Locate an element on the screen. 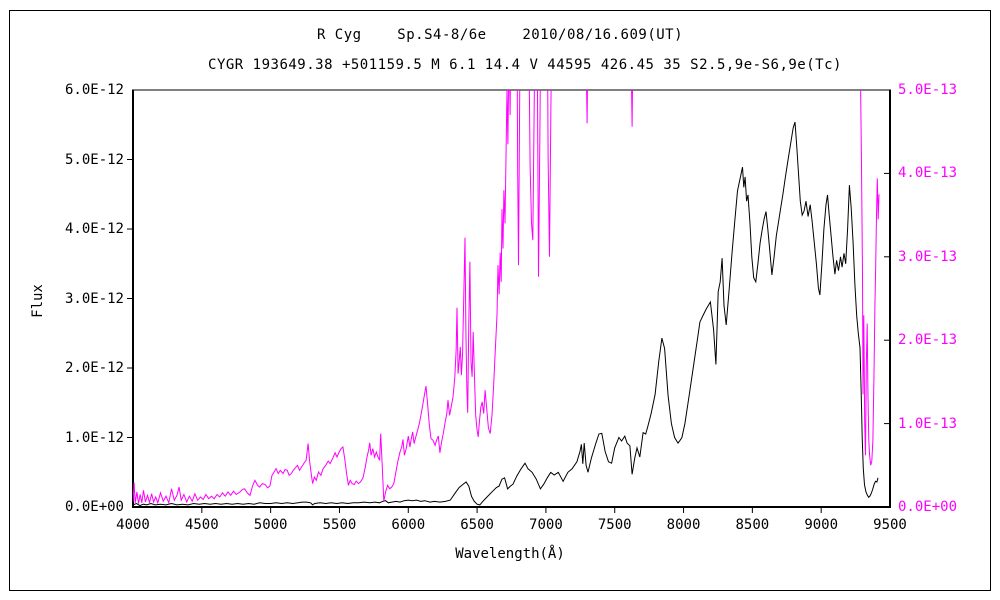 The image size is (1000, 600). y-tick-label-left: 3.0E-12 is located at coordinates (94, 298).